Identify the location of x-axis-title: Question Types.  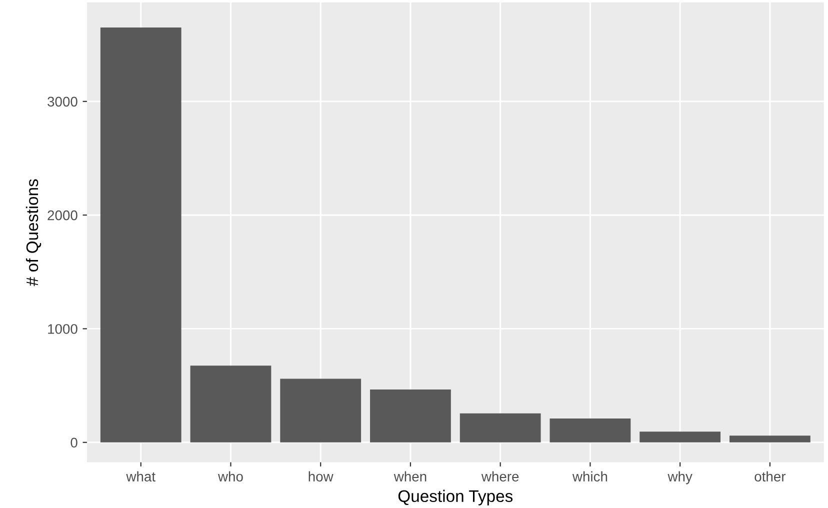
(455, 498).